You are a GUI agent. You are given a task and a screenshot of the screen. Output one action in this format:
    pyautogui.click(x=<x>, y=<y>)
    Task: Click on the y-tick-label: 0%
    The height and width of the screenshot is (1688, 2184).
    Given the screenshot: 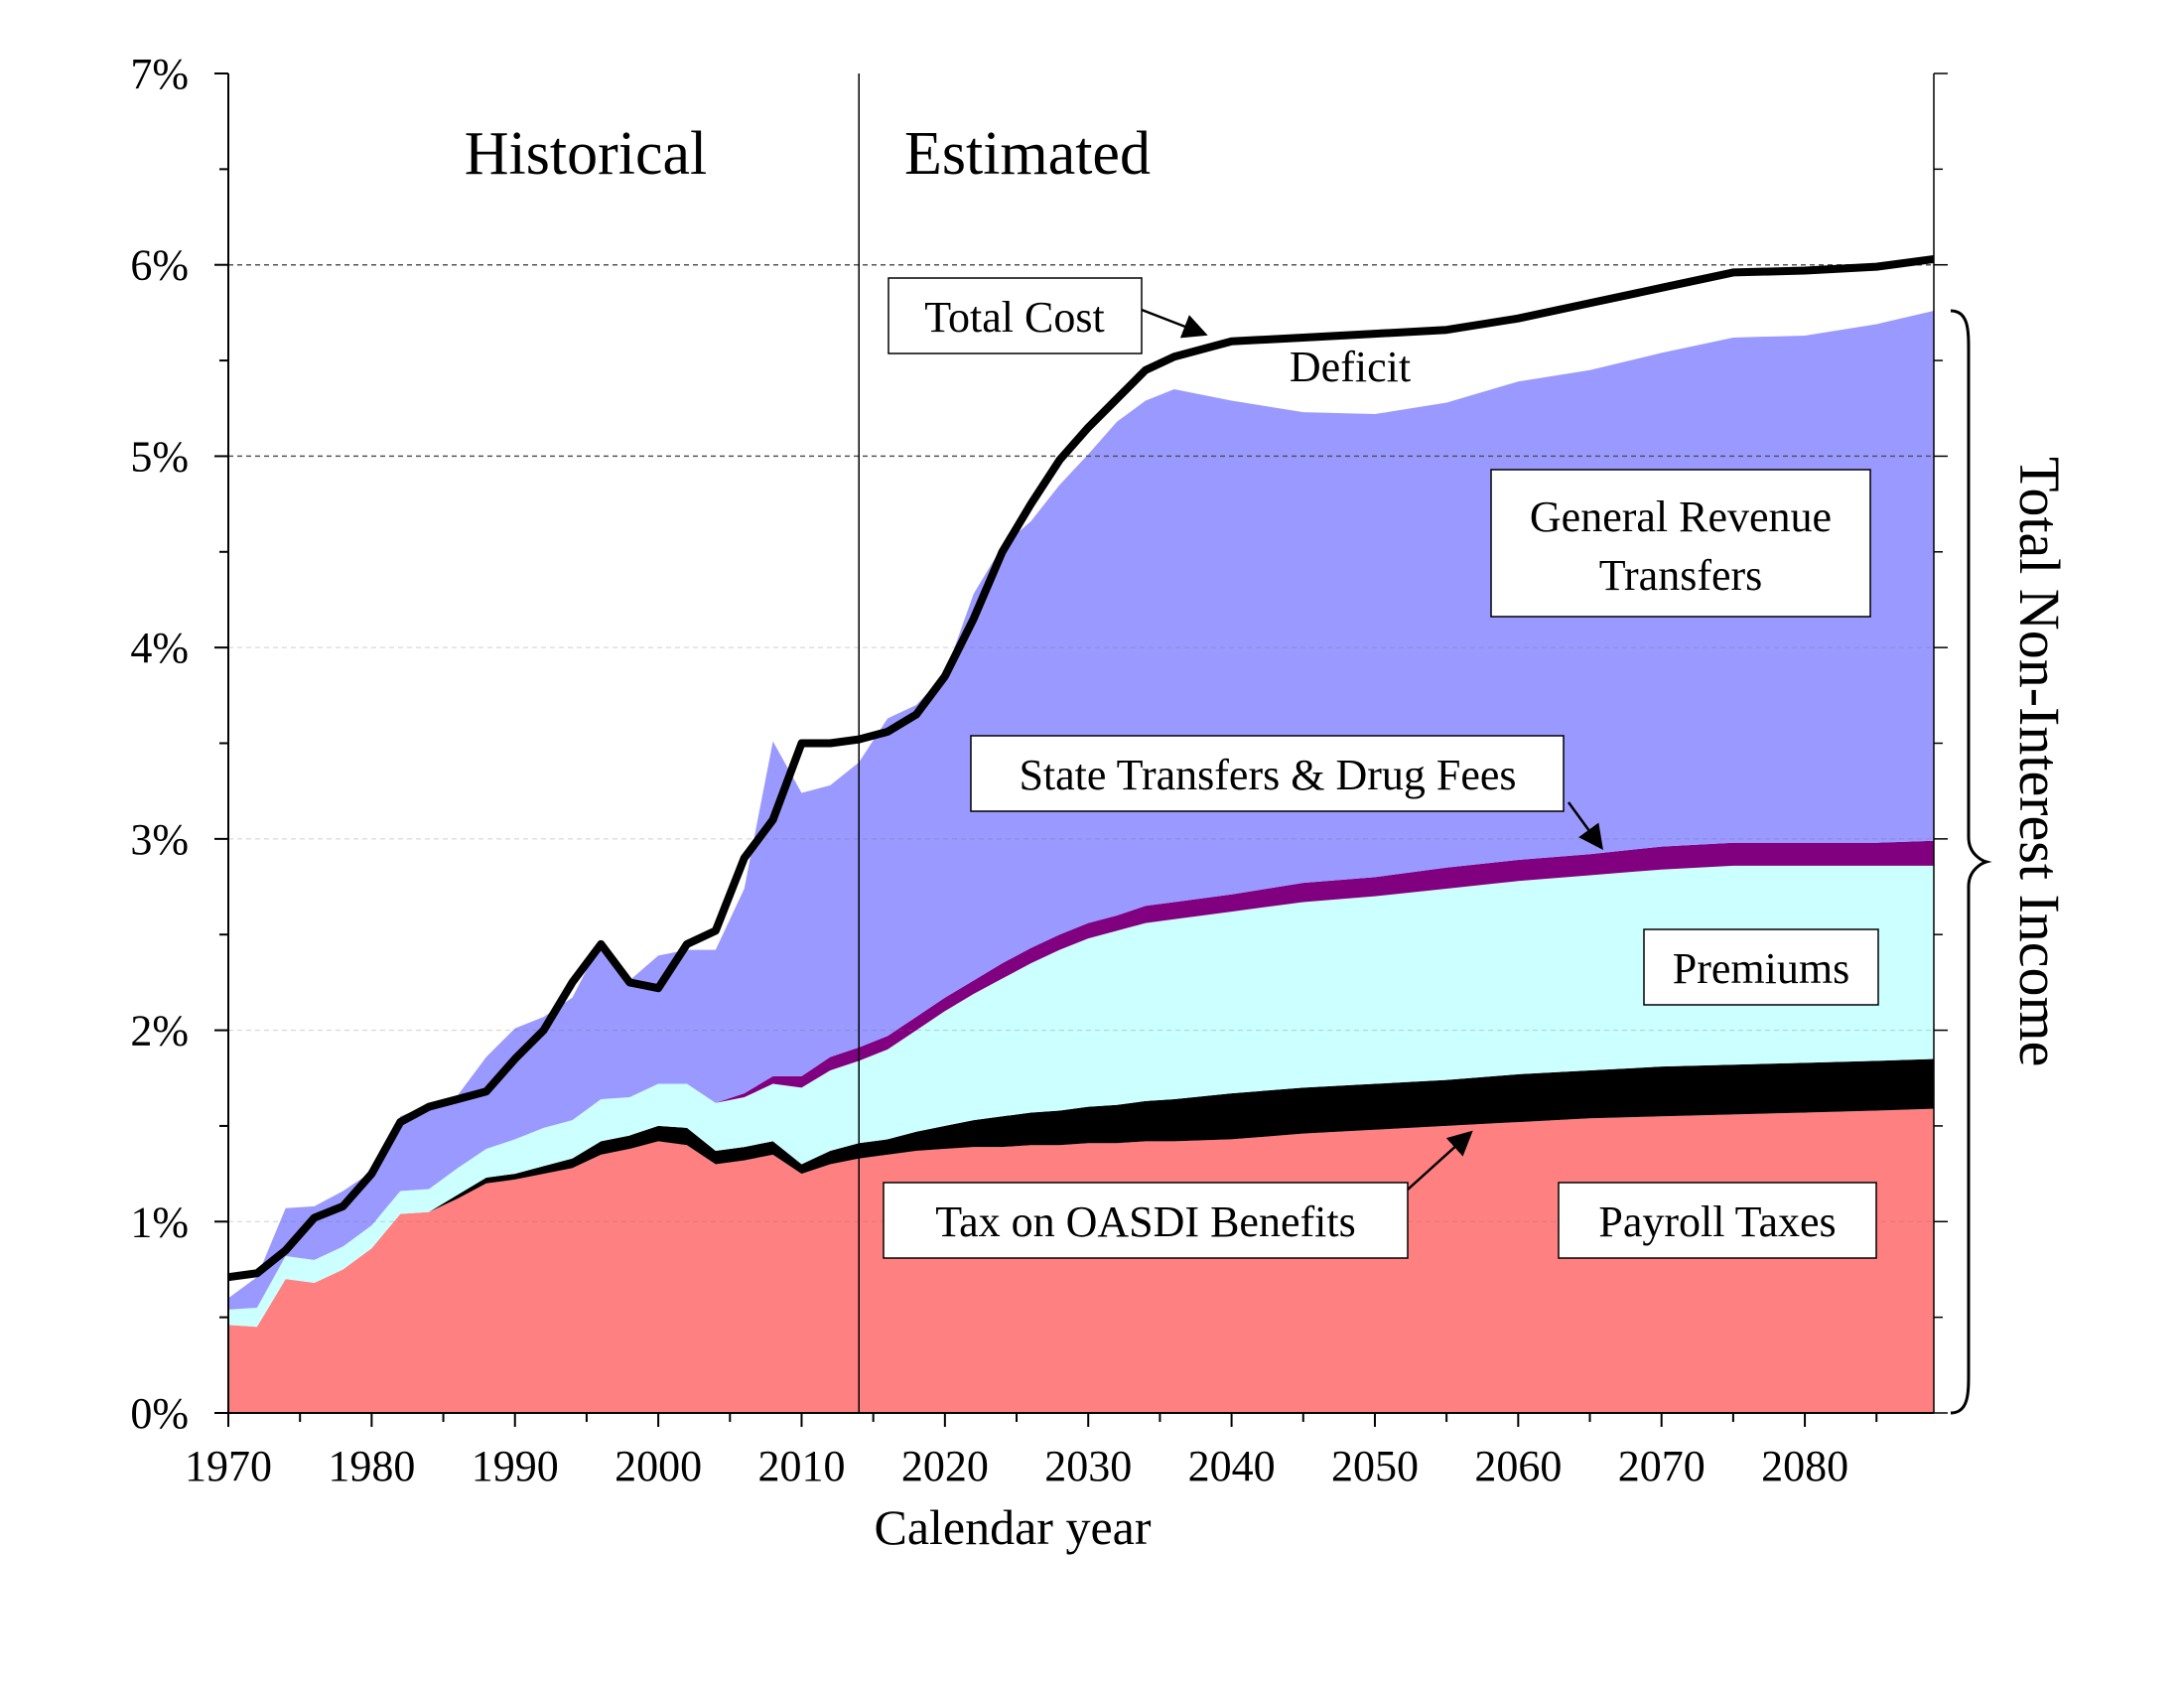 What is the action you would take?
    pyautogui.click(x=159, y=1413)
    